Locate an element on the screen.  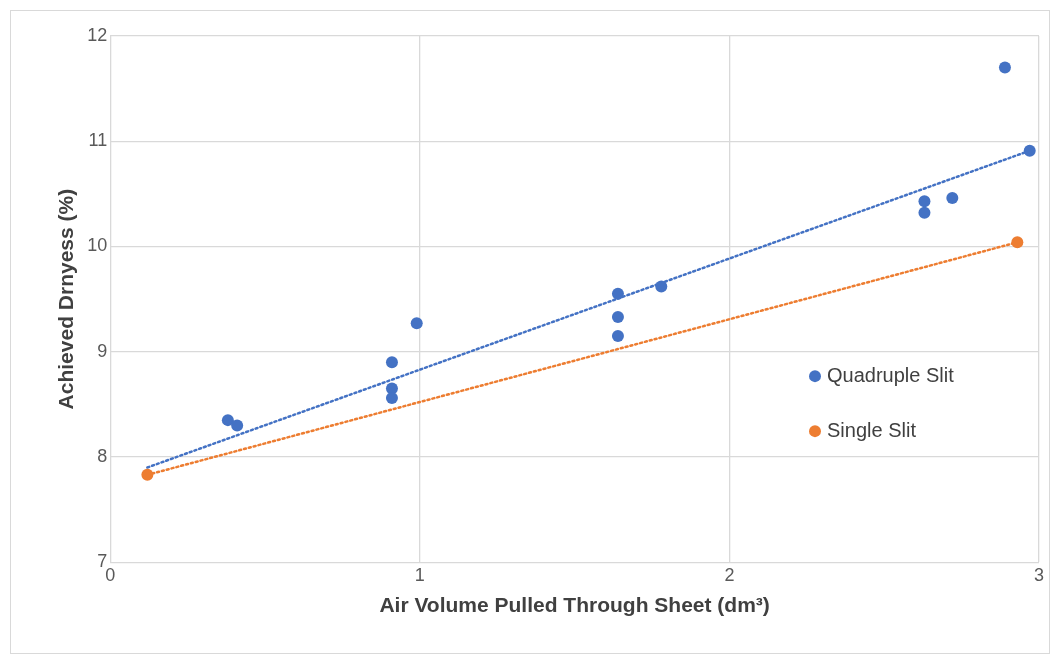
y-tick-label: 10 is located at coordinates (97, 245).